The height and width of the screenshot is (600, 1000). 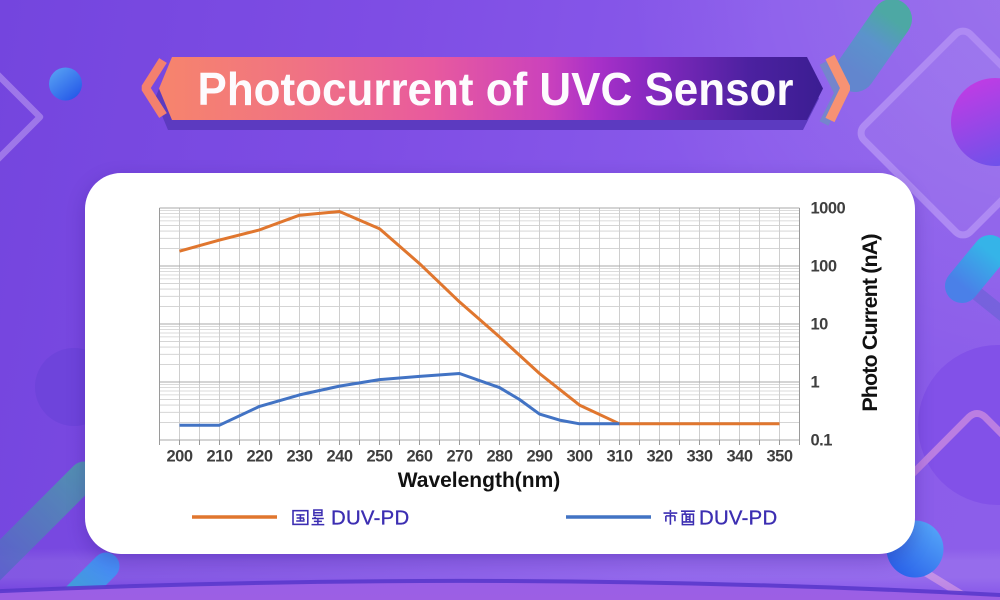 I want to click on svg-text: 330, so click(x=699, y=457).